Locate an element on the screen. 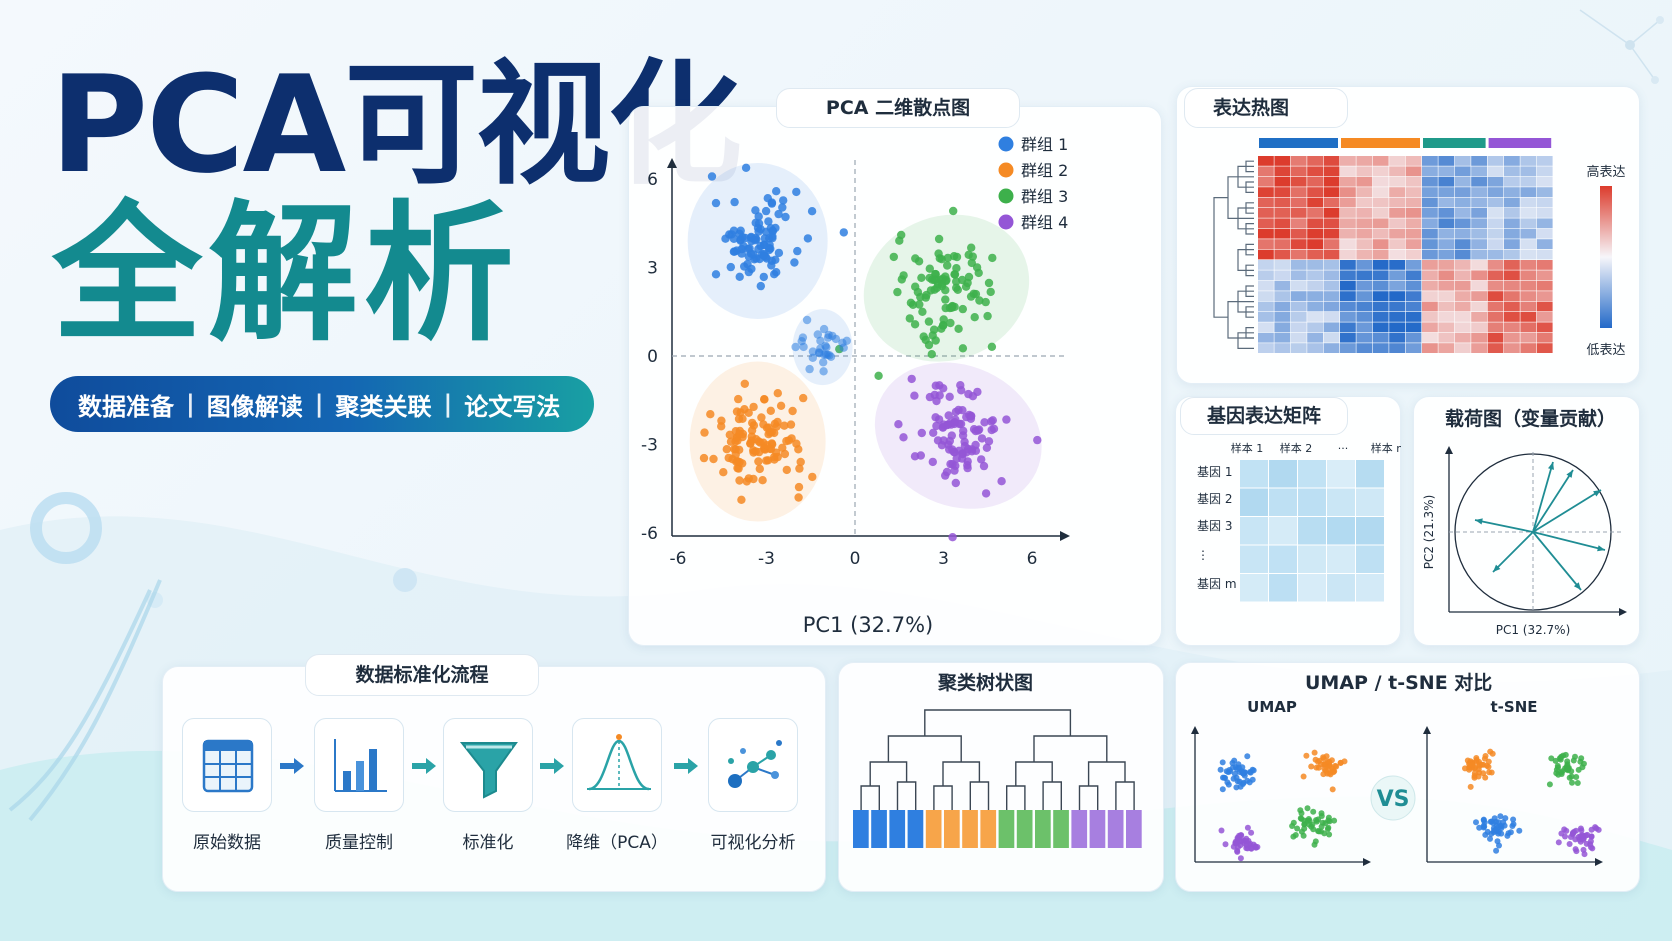 The height and width of the screenshot is (941, 1672). legend-label: 群组 4 is located at coordinates (1044, 222).